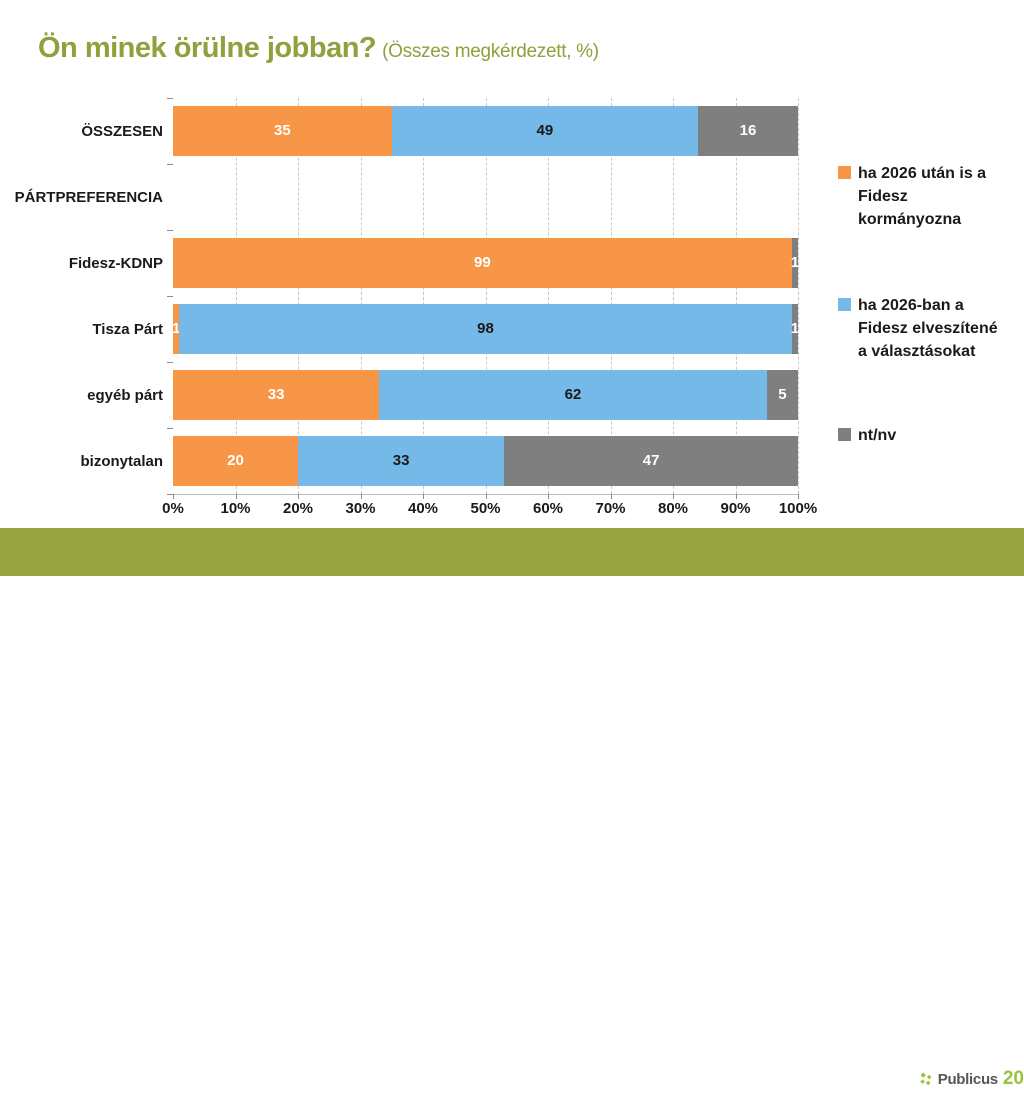 The width and height of the screenshot is (1024, 1100). Describe the element at coordinates (115, 263) in the screenshot. I see `category-label: Fidesz-KDNP` at that location.